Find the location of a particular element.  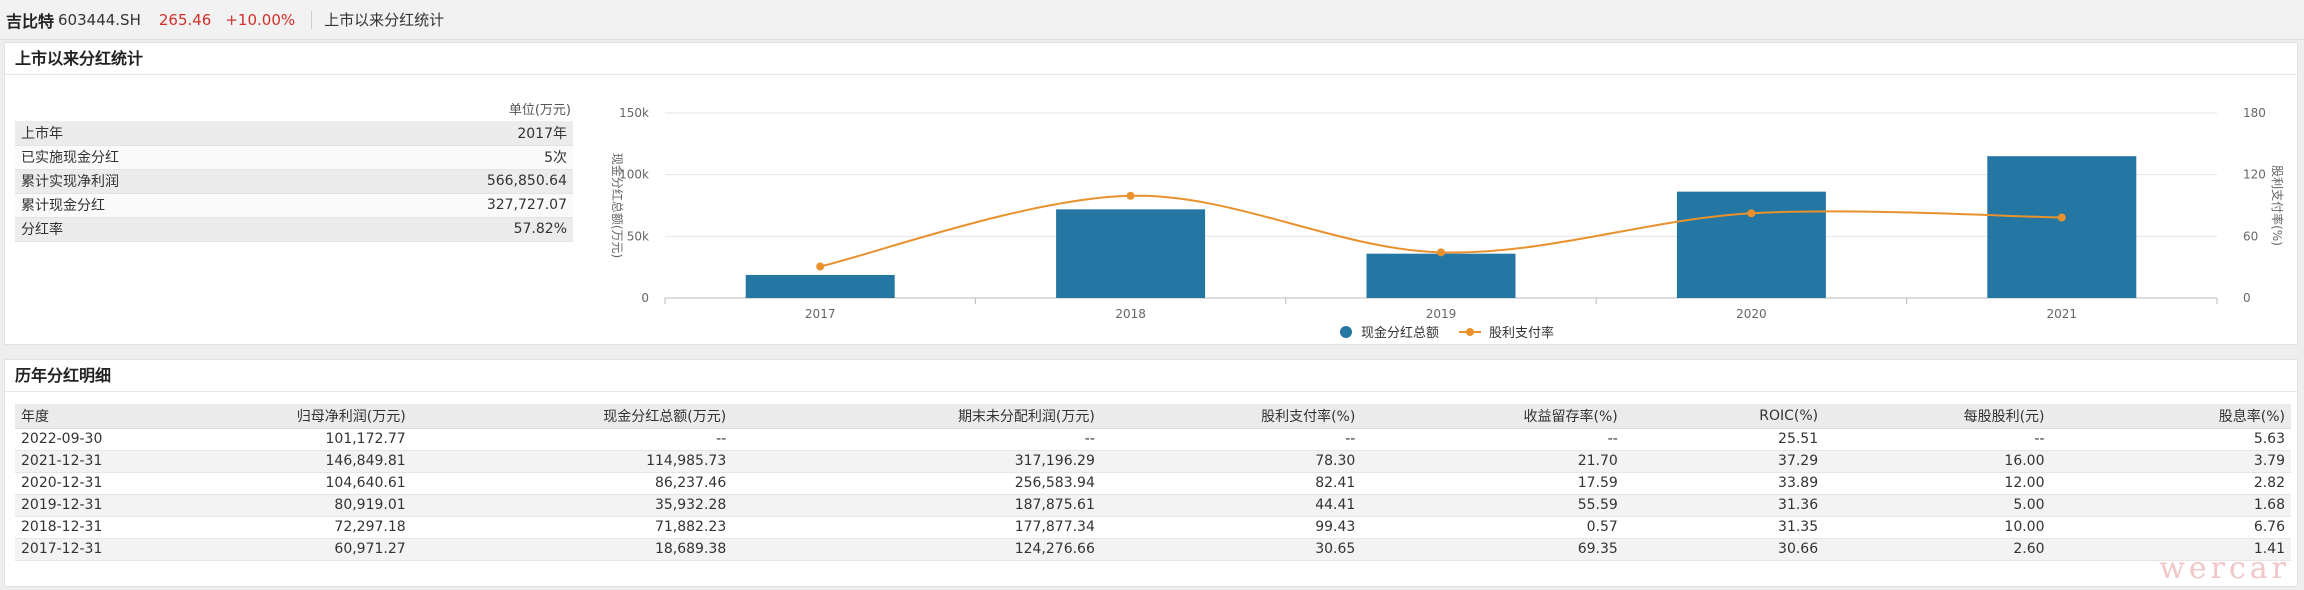

table-cell: 256,583.94 is located at coordinates (916, 483).